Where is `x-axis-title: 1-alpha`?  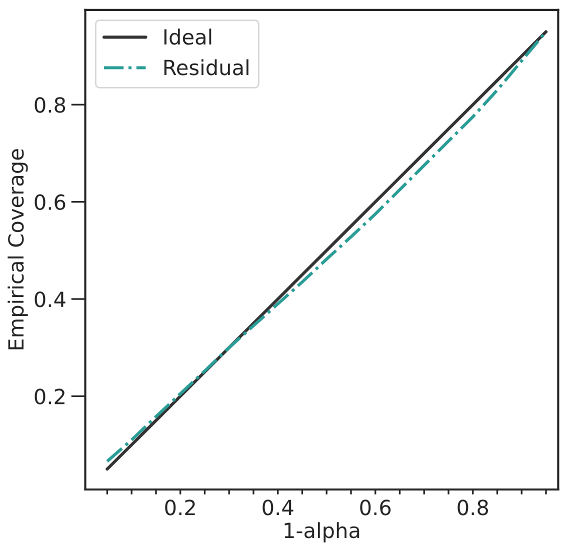
x-axis-title: 1-alpha is located at coordinates (322, 532).